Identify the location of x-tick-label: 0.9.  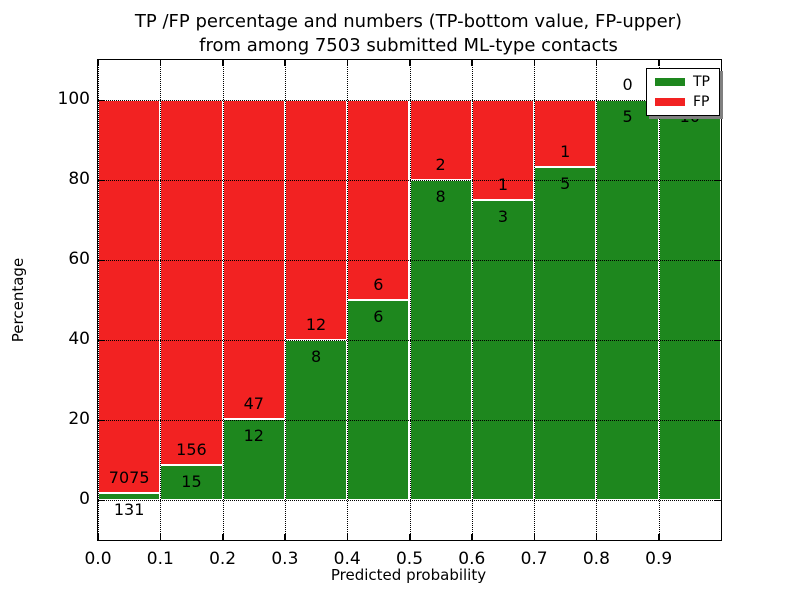
(659, 559).